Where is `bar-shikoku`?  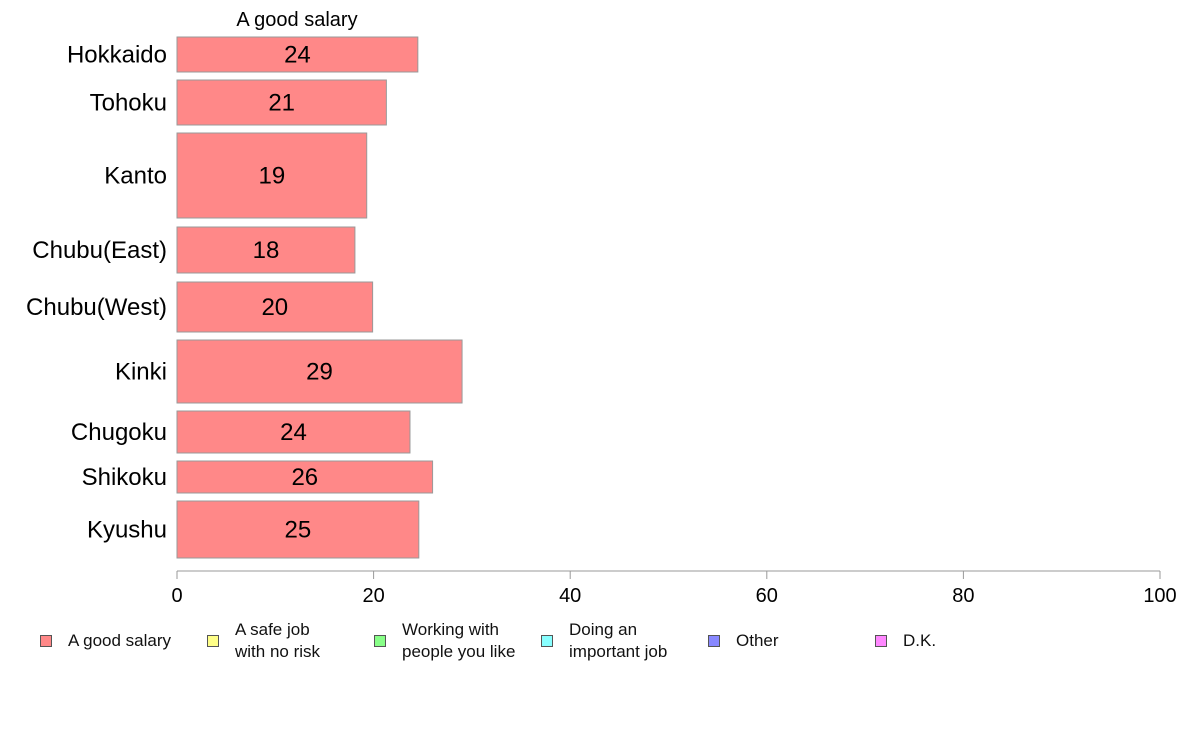
bar-shikoku is located at coordinates (305, 477).